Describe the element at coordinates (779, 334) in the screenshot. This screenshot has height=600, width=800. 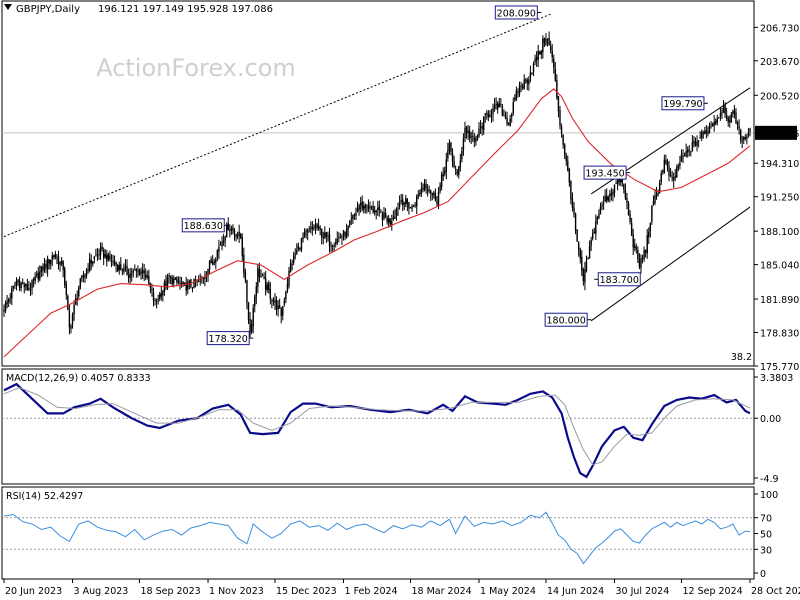
I see `price-tick-label: 178.830` at that location.